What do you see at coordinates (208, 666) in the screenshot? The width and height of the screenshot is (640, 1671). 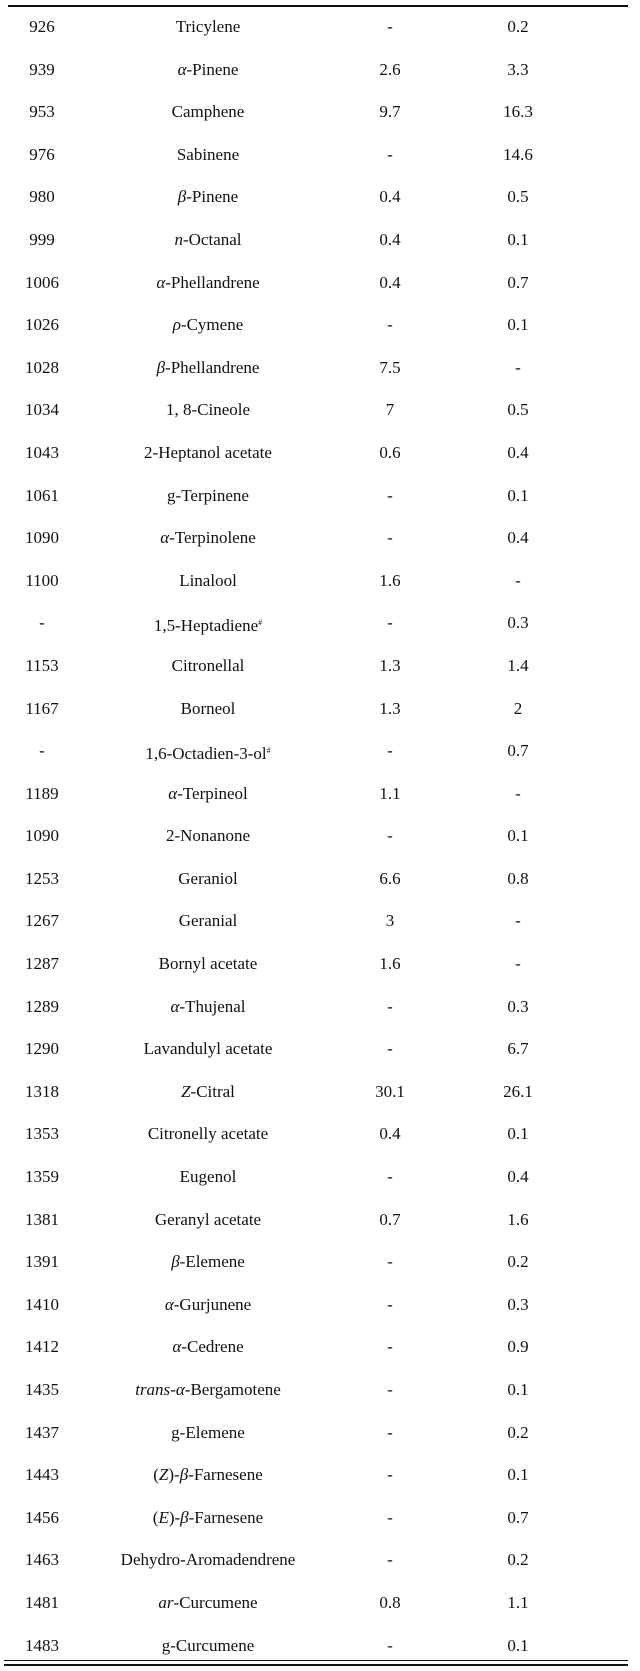 I see `compound-name-cell: Citronellal` at bounding box center [208, 666].